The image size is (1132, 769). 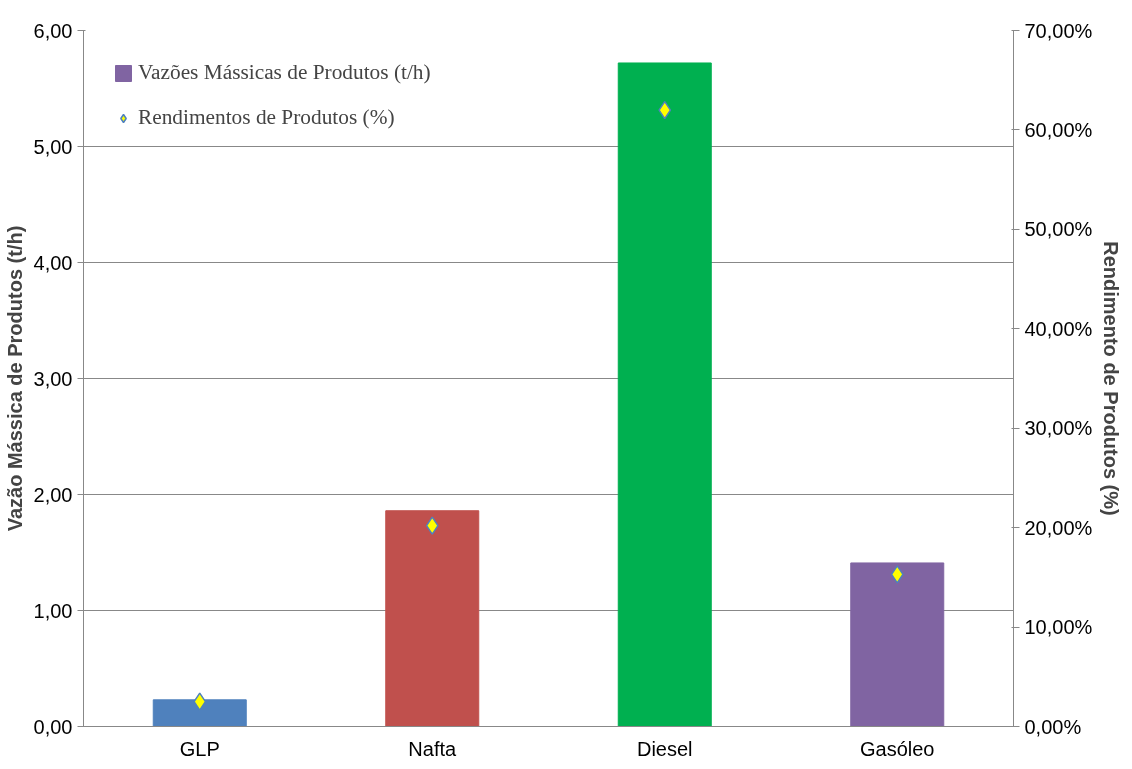 What do you see at coordinates (1058, 527) in the screenshot?
I see `y2-tick-label: 20,00%` at bounding box center [1058, 527].